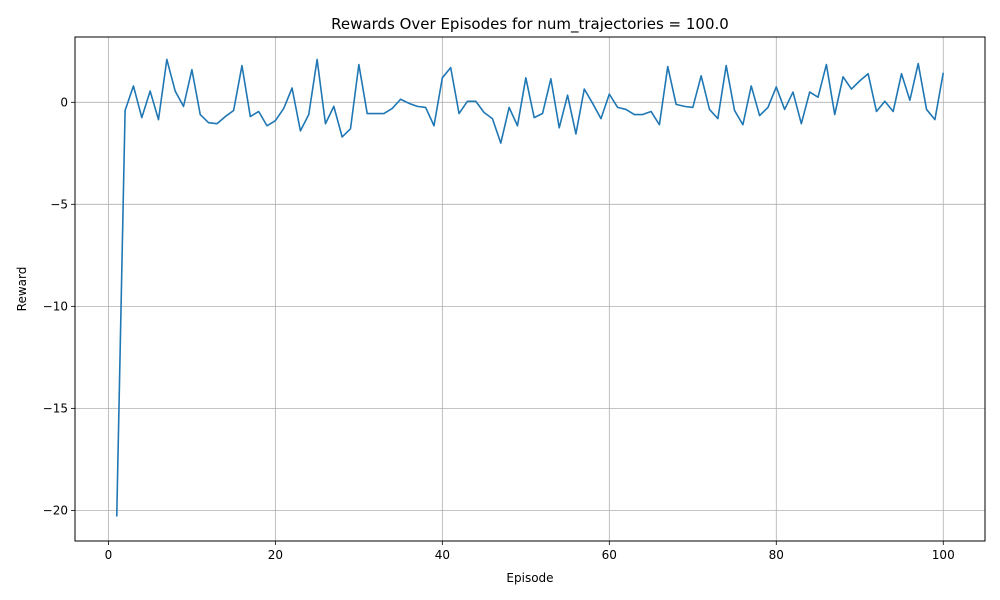  I want to click on x-tick-label: 100, so click(943, 555).